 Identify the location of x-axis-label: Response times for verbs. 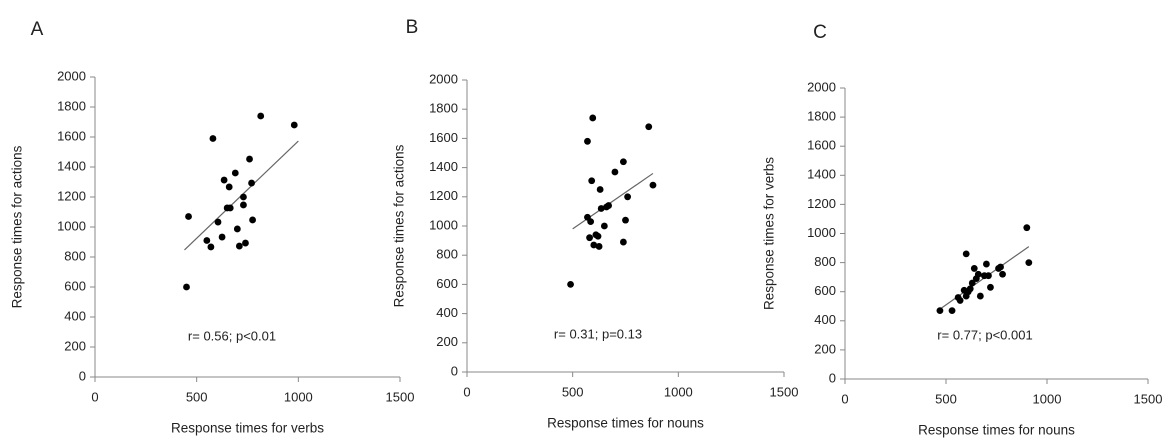
(247, 428).